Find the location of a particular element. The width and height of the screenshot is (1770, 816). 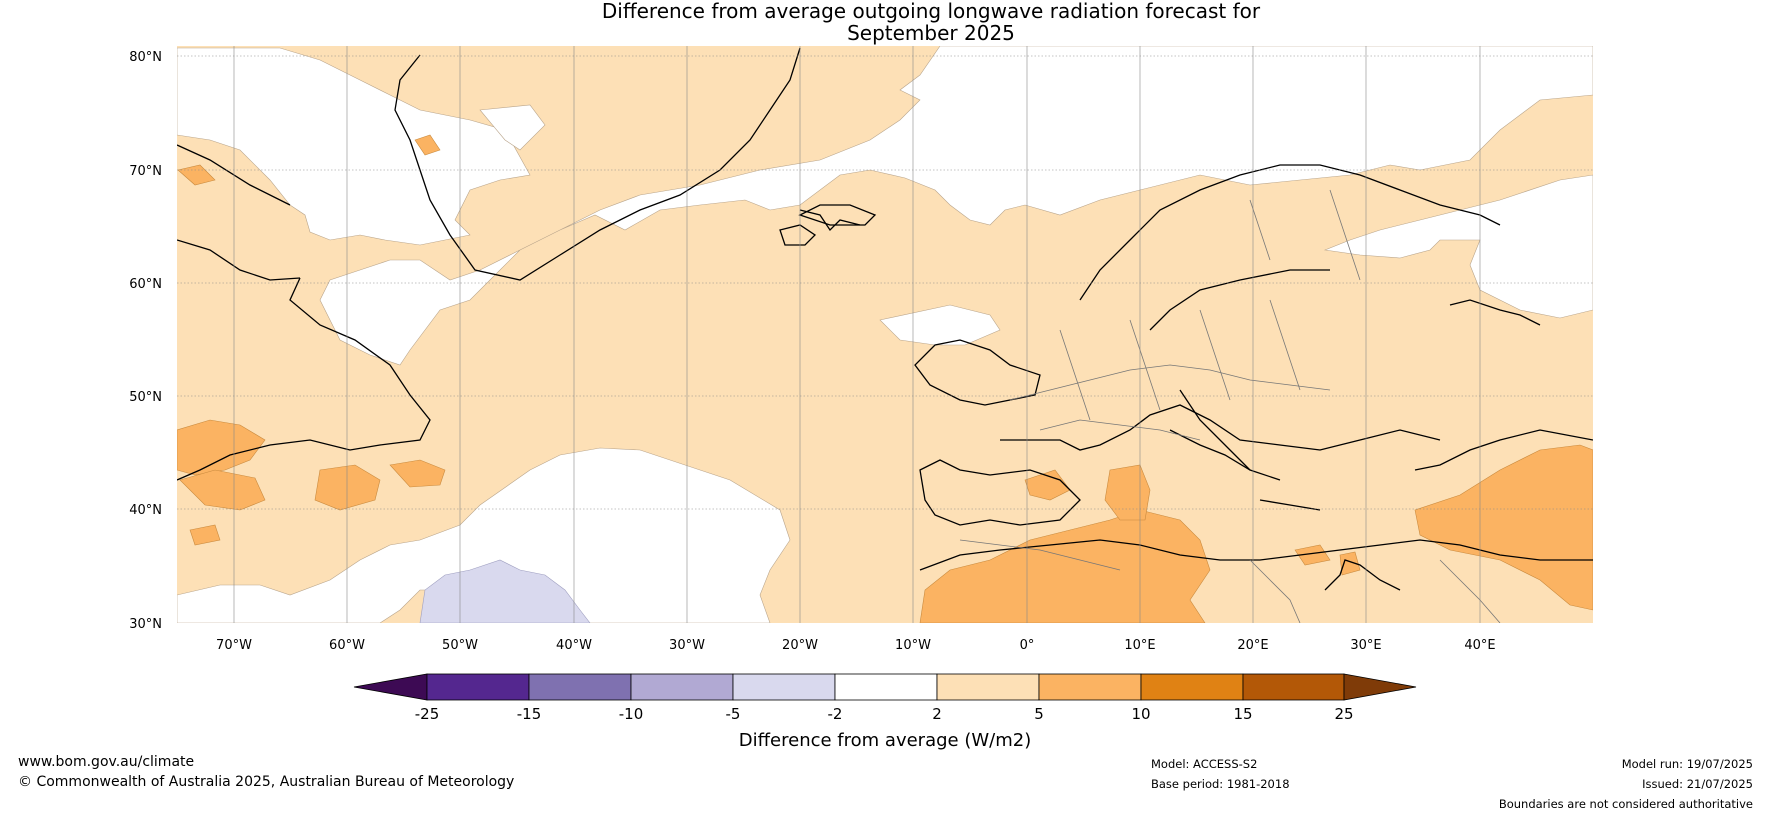

lon-label-20e: 20°E is located at coordinates (1252, 645).